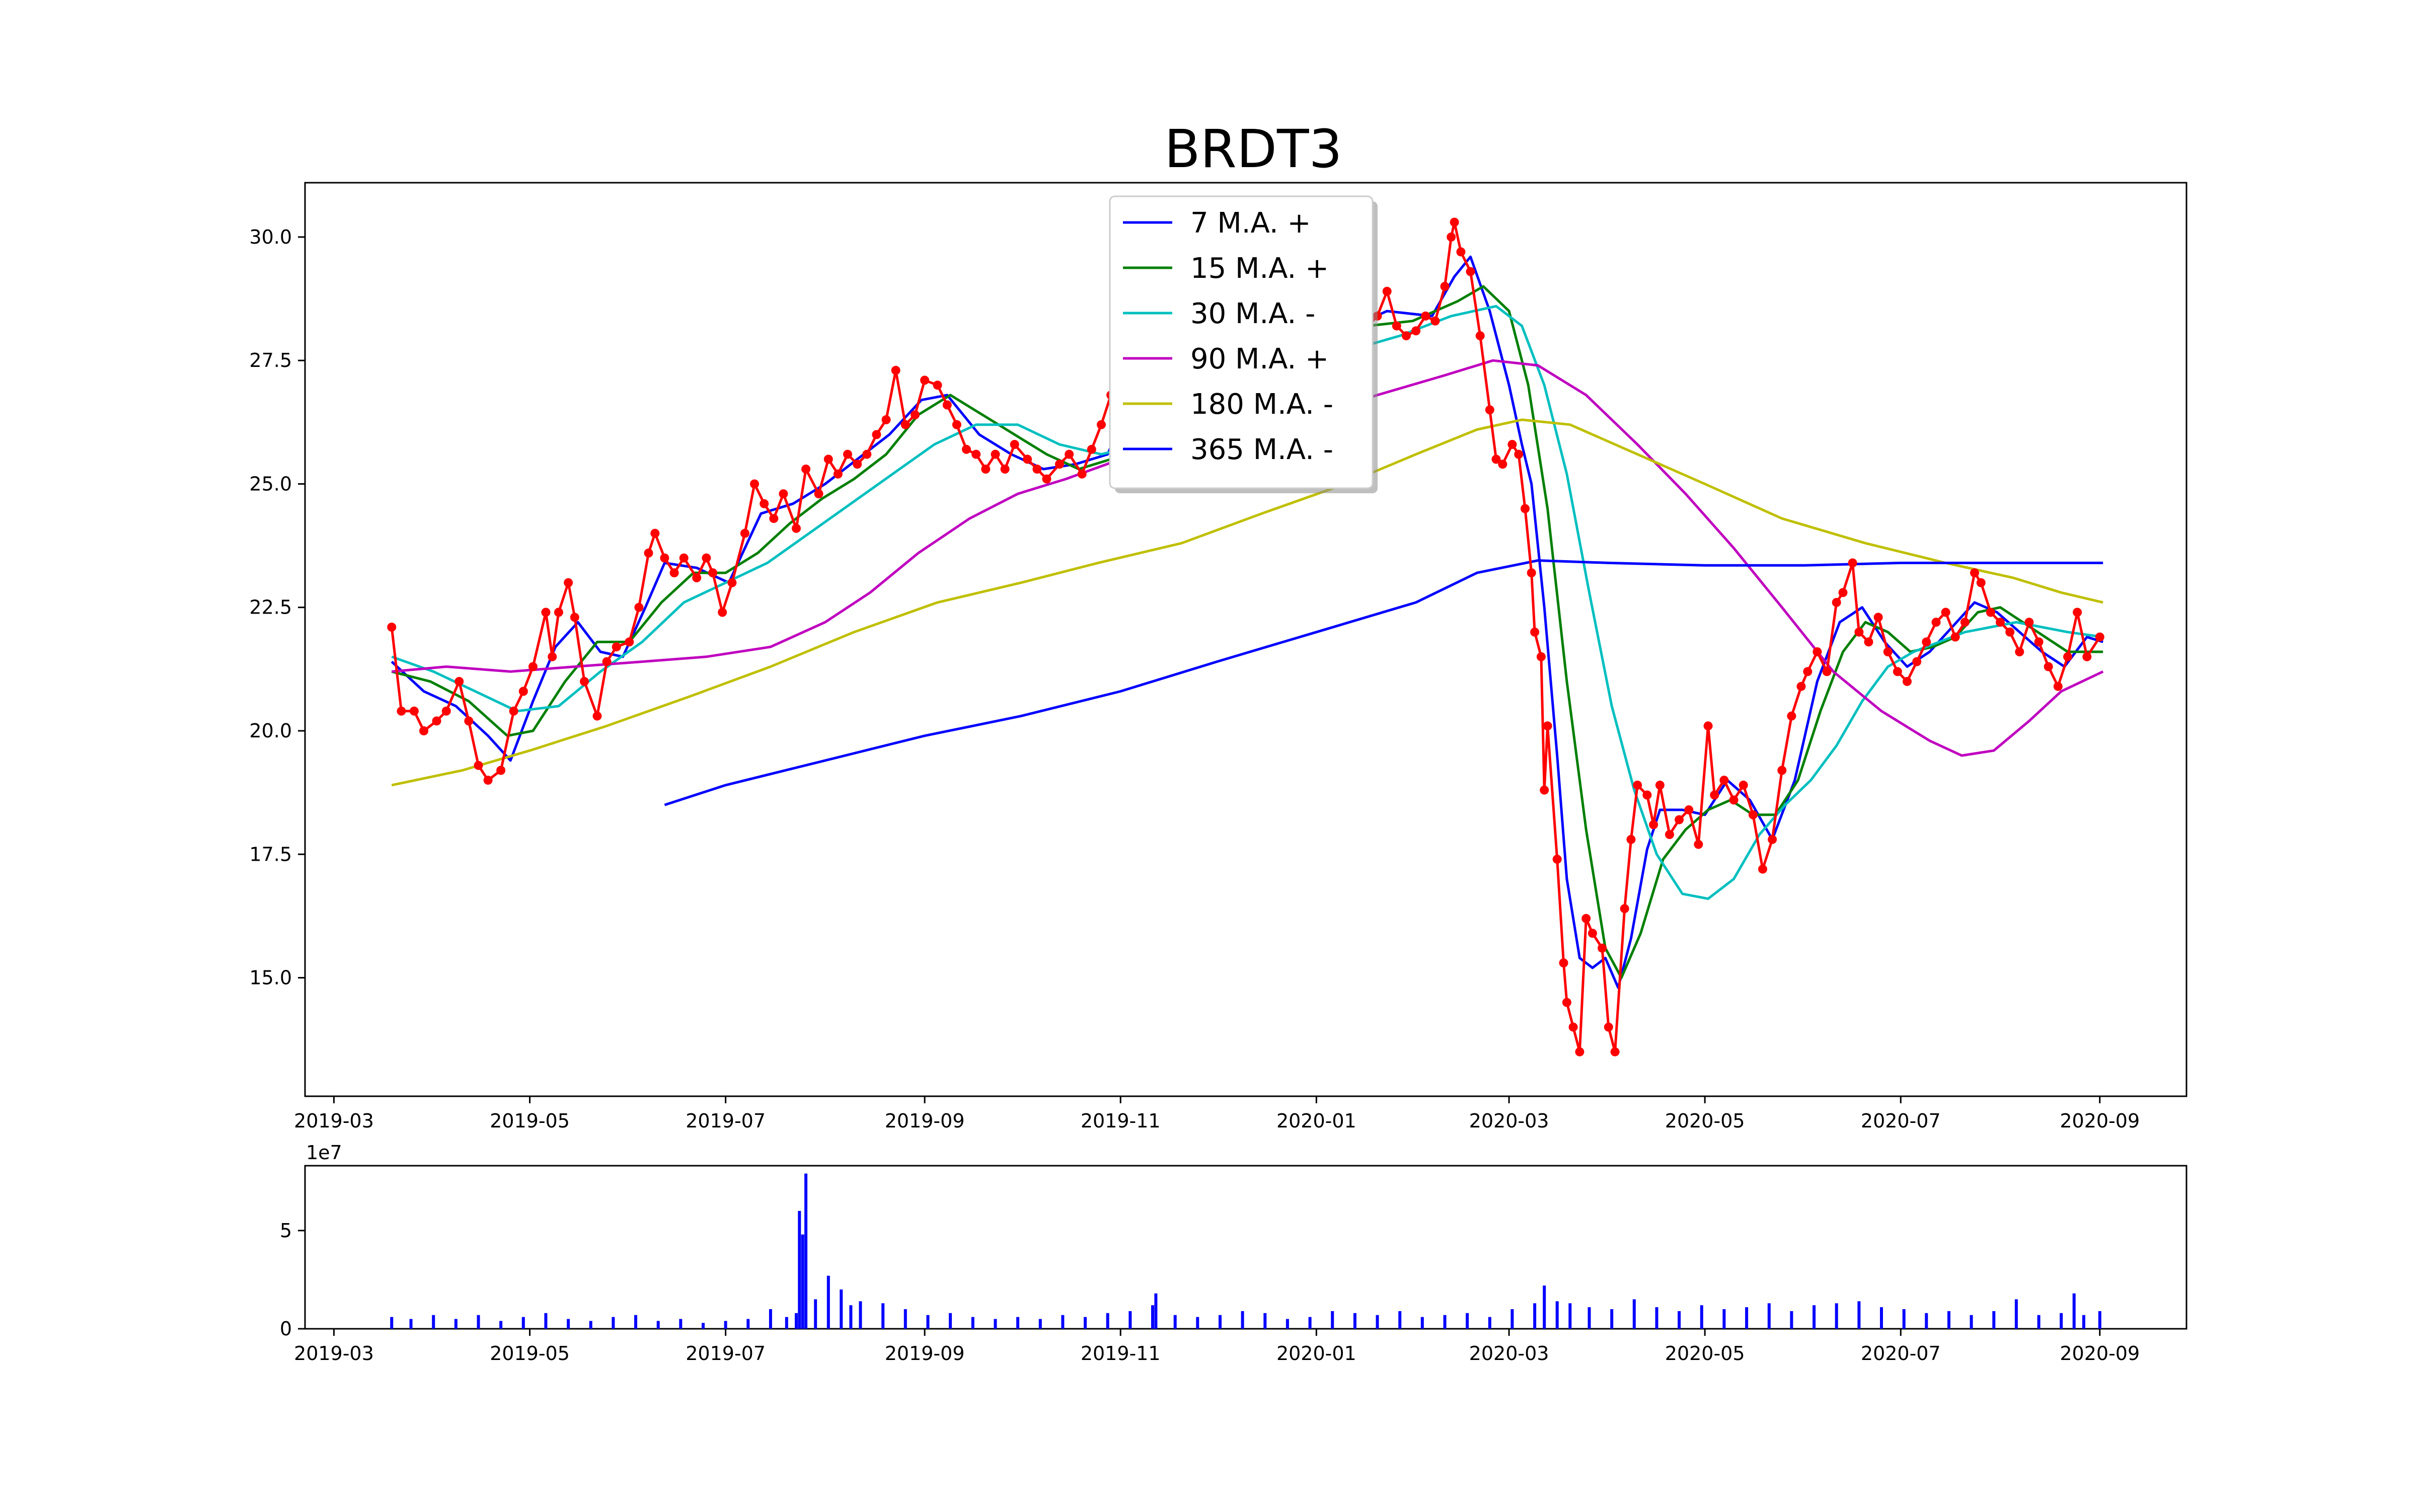 This screenshot has height=1512, width=2416. Describe the element at coordinates (1121, 1121) in the screenshot. I see `x-tick-label: 2019-11` at that location.